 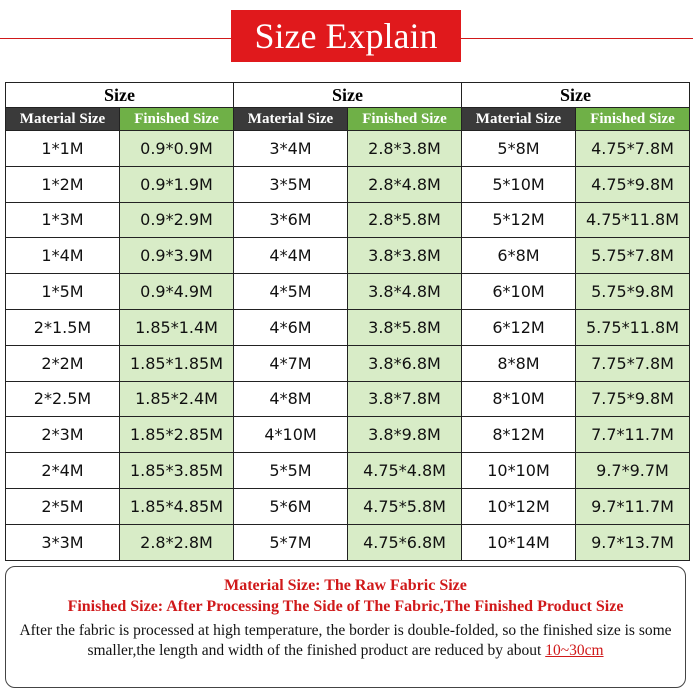 I want to click on material-size: 4*8M, so click(x=290, y=399).